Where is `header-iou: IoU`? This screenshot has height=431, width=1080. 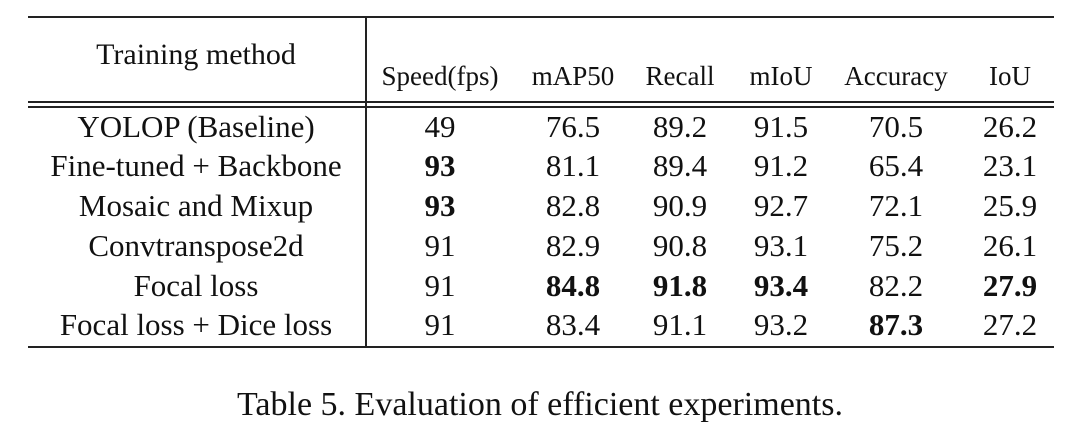 header-iou: IoU is located at coordinates (1010, 76).